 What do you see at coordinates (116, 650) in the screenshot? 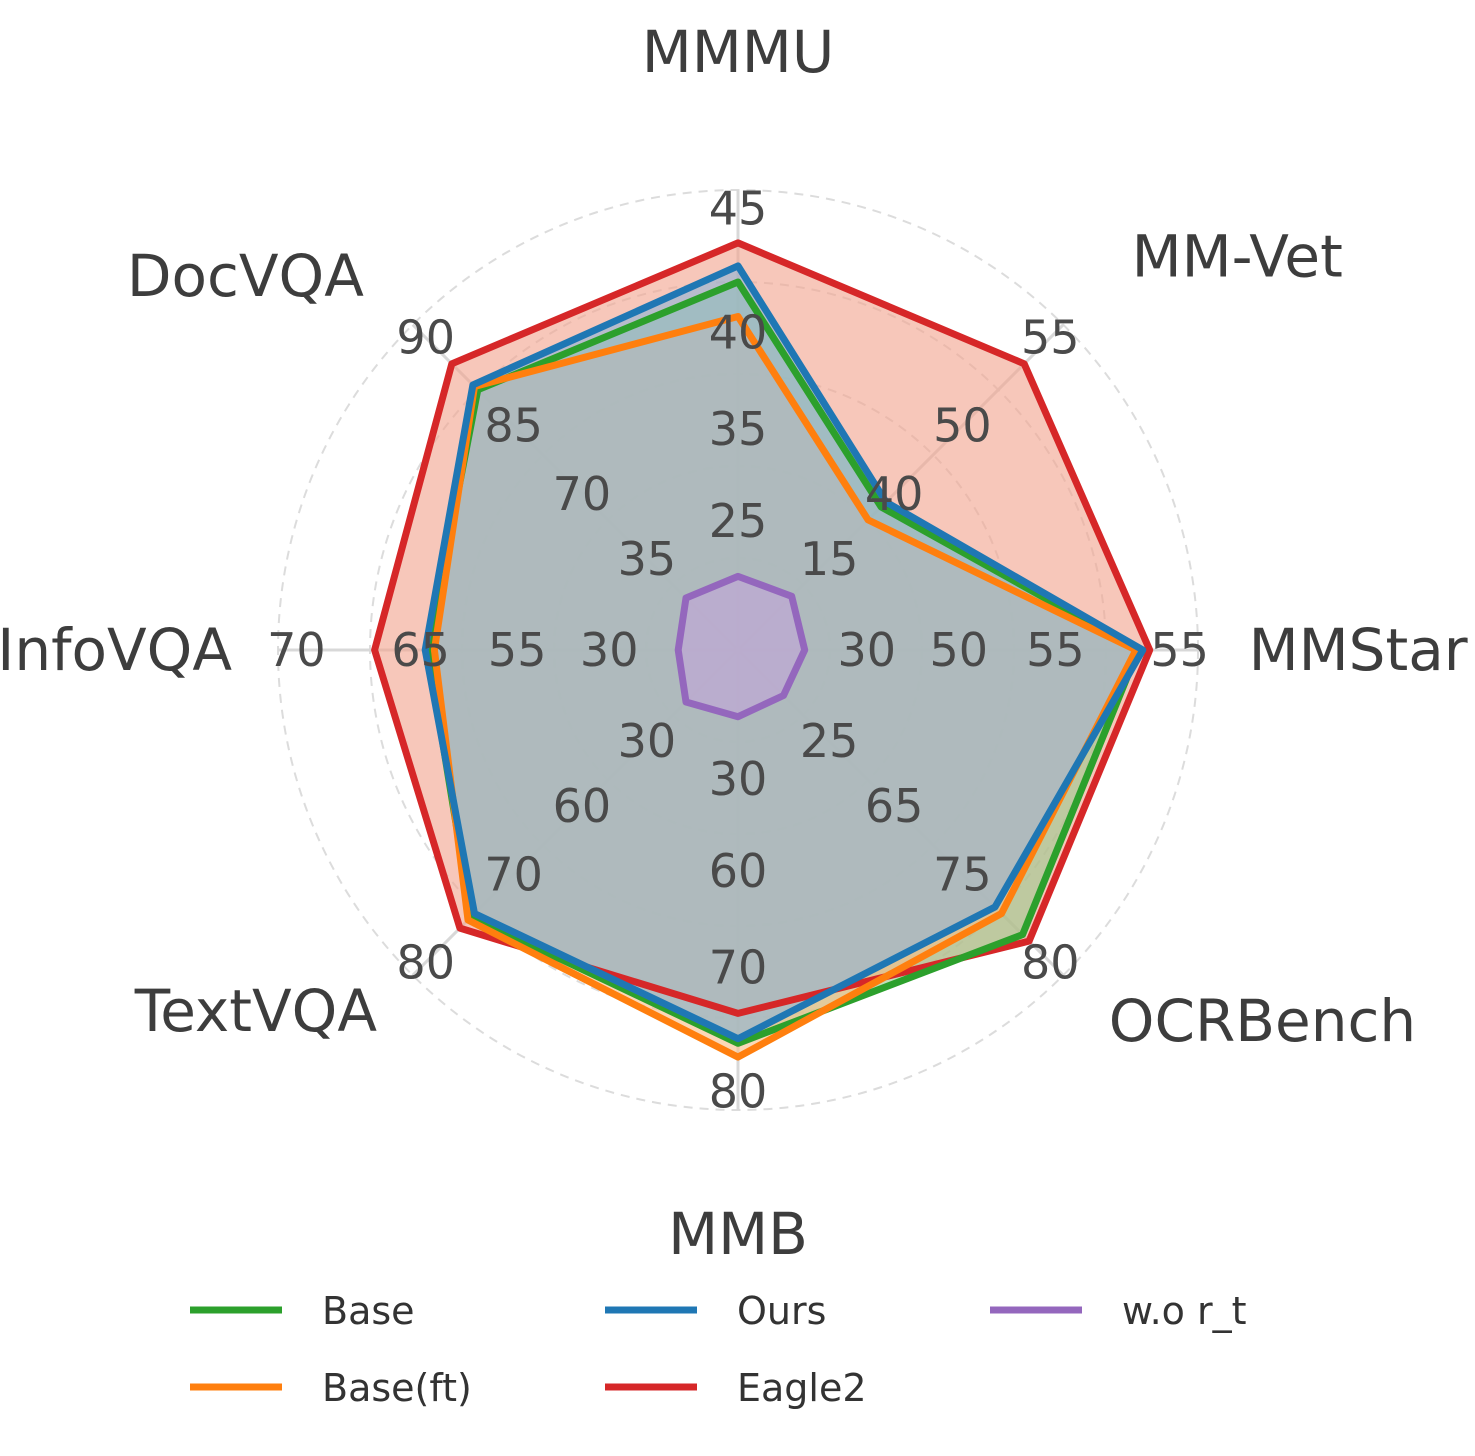
I see `axis-title-infovqa: InfoVQA` at bounding box center [116, 650].